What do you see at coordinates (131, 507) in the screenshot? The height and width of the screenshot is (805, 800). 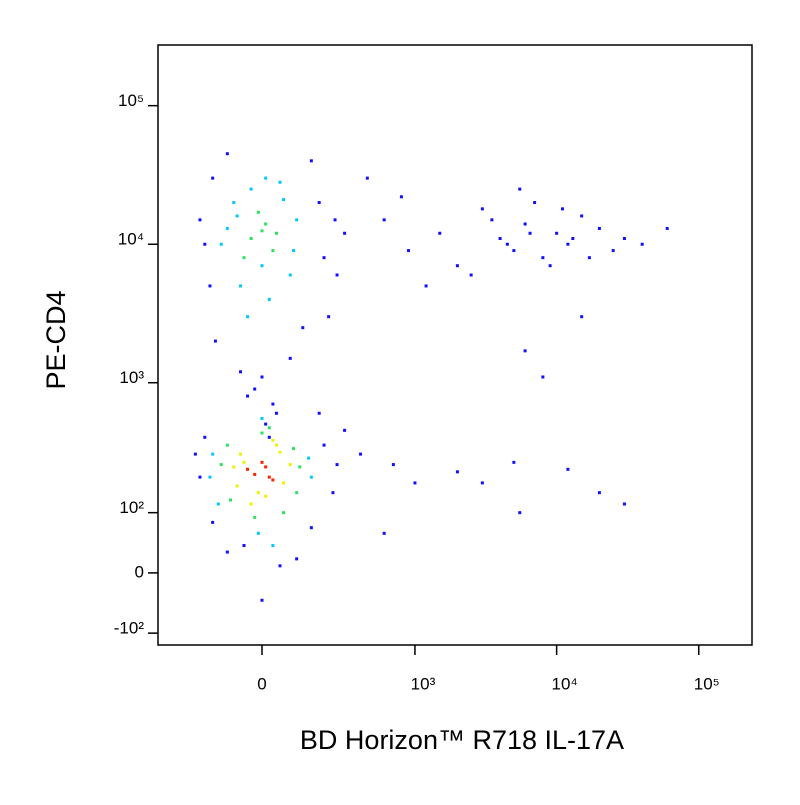 I see `y-tick-label: 10²` at bounding box center [131, 507].